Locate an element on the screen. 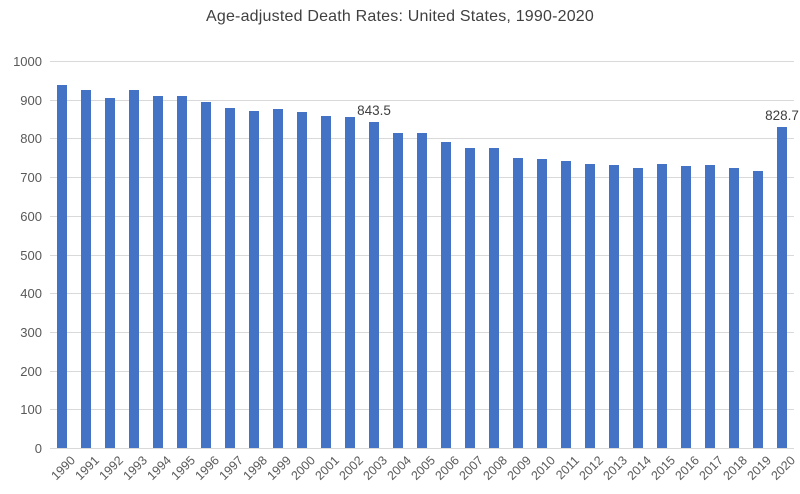 The width and height of the screenshot is (800, 494). x-axis-tick-label: 2020 is located at coordinates (783, 468).